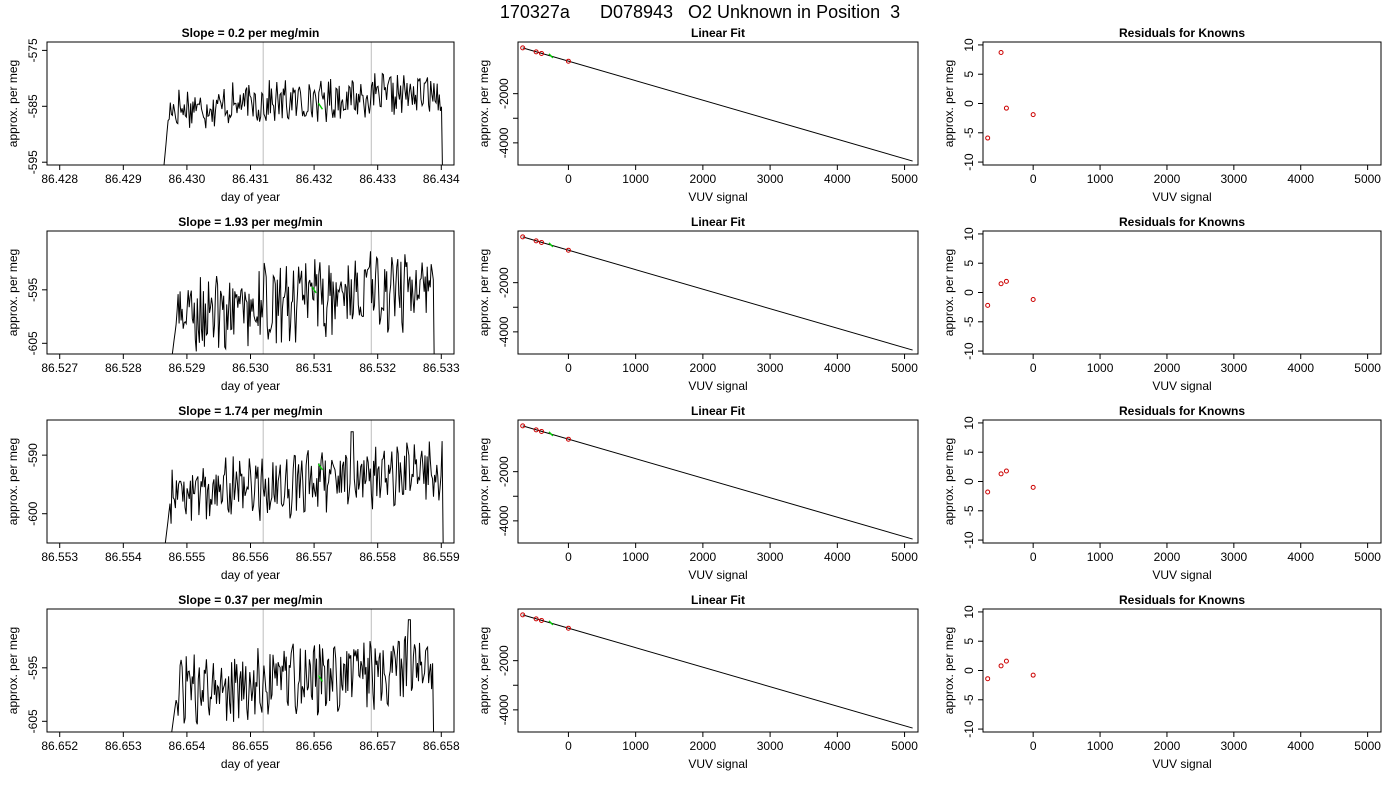  What do you see at coordinates (33, 667) in the screenshot?
I see `y-tick-label: -595` at bounding box center [33, 667].